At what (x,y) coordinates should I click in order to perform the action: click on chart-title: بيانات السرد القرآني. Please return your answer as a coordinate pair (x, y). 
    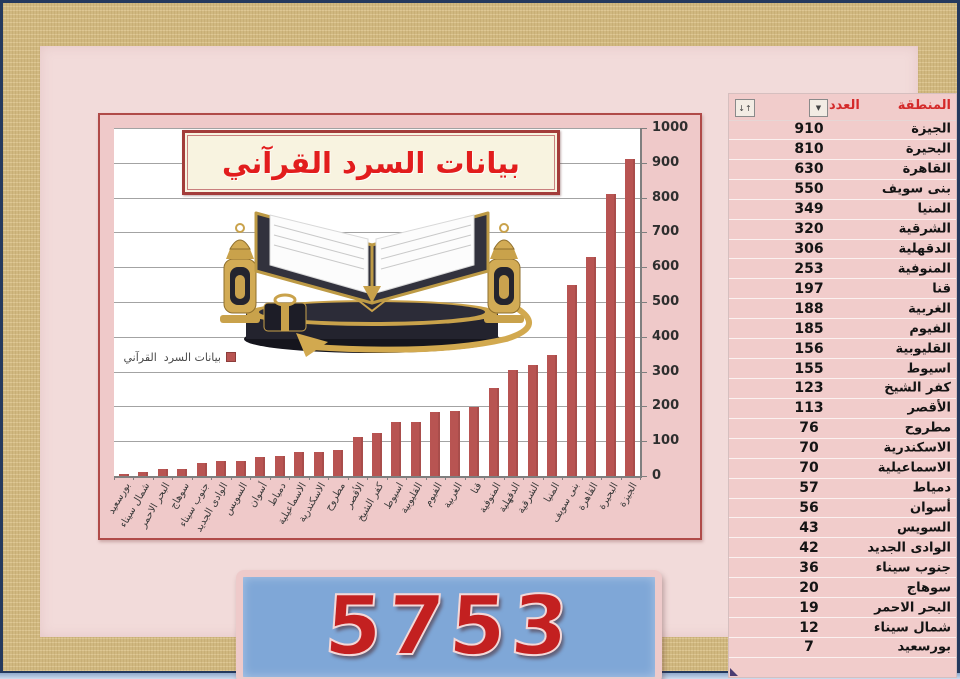
    Looking at the image, I should click on (371, 162).